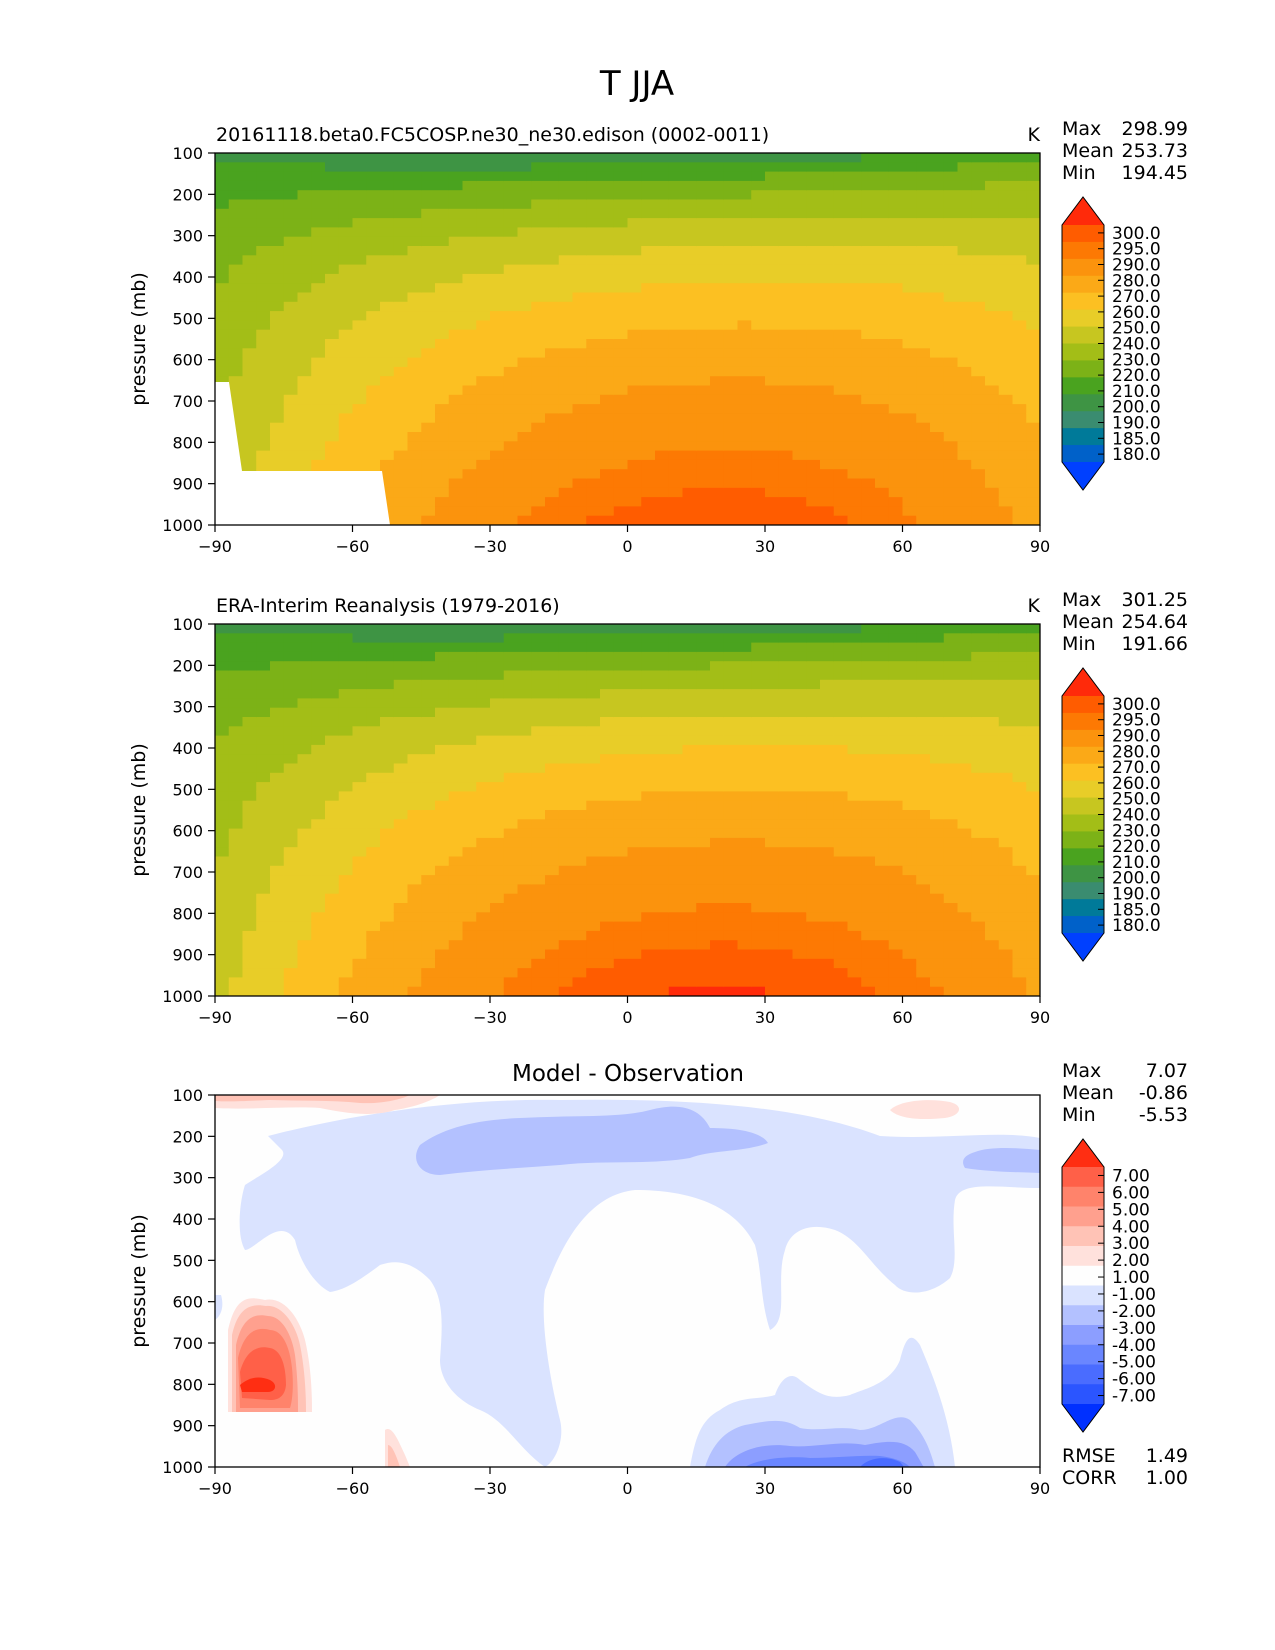 This screenshot has height=1650, width=1275. What do you see at coordinates (1136, 266) in the screenshot?
I see `colorbar-label: 290.0` at bounding box center [1136, 266].